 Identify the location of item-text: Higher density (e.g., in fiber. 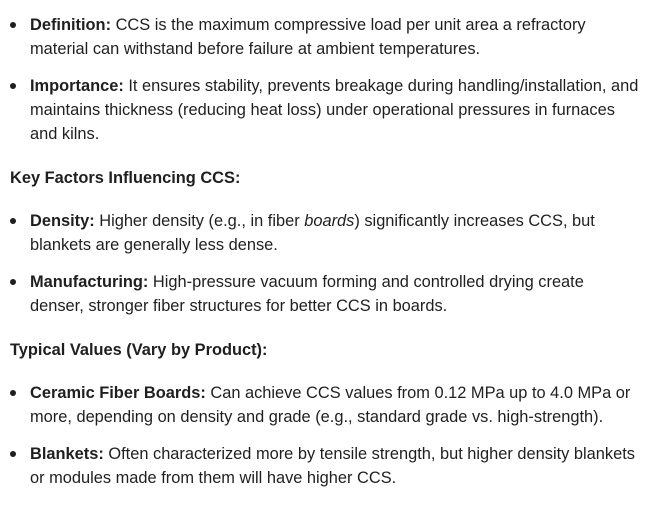
(199, 221).